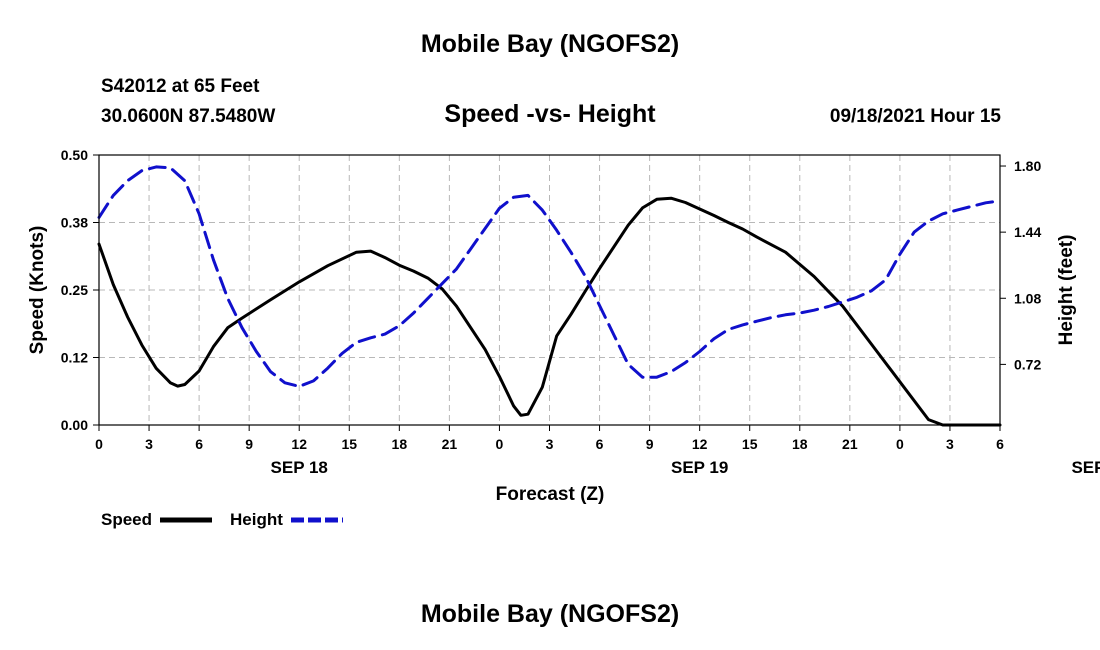 The height and width of the screenshot is (650, 1100). Describe the element at coordinates (915, 116) in the screenshot. I see `forecast-timestamp: 09/18/2021 Hour 15` at that location.